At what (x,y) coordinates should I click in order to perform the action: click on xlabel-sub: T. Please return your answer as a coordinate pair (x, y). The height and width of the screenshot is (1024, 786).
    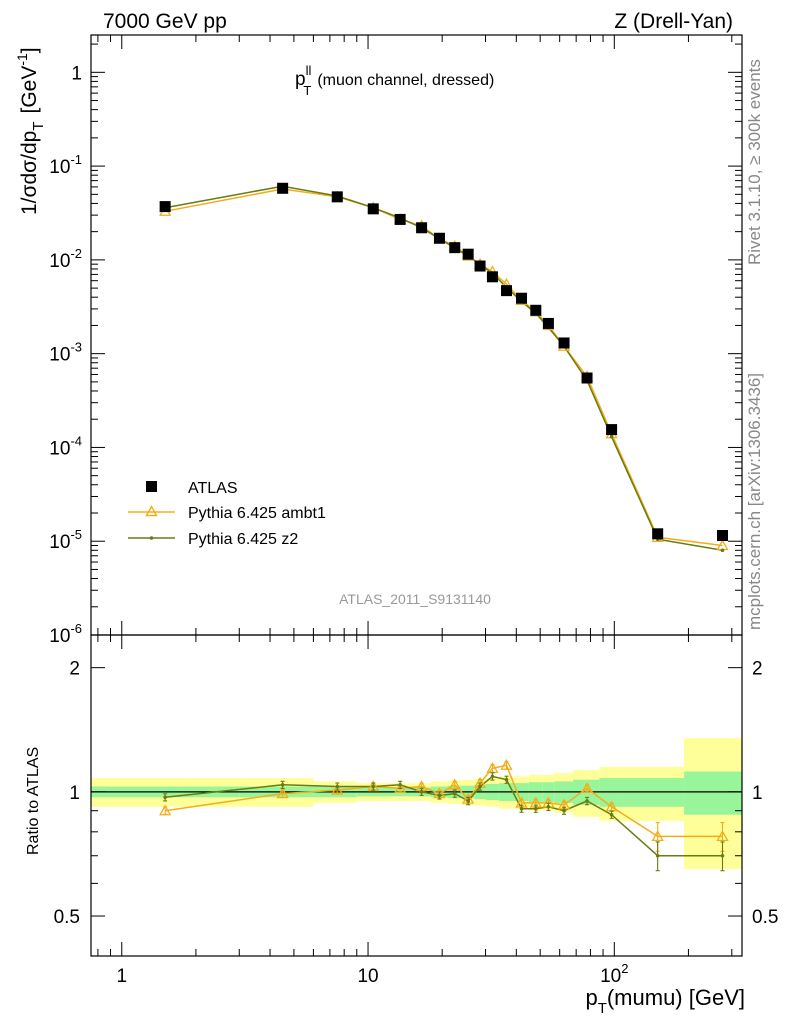
    Looking at the image, I should click on (602, 1008).